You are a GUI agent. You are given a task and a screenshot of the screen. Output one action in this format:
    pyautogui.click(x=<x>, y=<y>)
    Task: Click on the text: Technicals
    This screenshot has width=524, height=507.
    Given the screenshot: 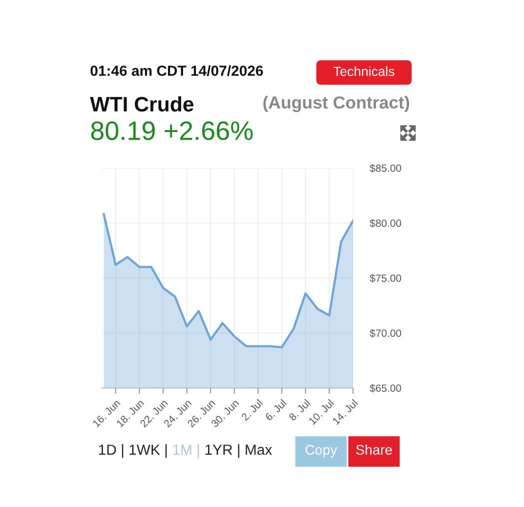 What is the action you would take?
    pyautogui.click(x=364, y=71)
    